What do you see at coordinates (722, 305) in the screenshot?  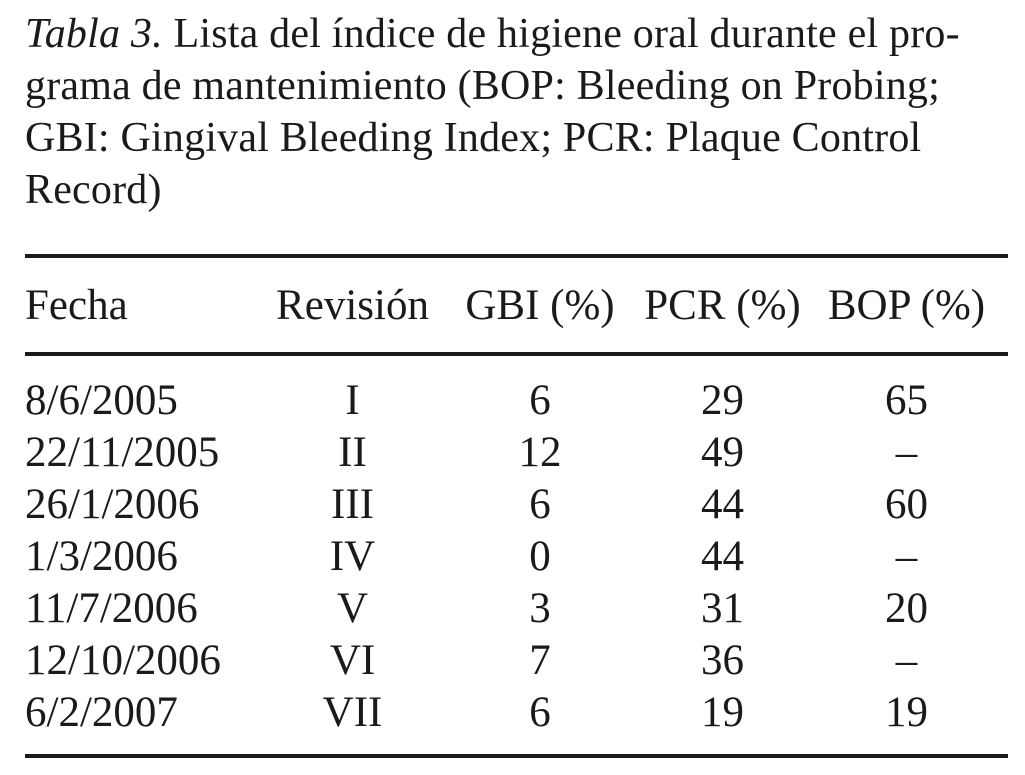 I see `col-header-pcr: PCR (%)` at bounding box center [722, 305].